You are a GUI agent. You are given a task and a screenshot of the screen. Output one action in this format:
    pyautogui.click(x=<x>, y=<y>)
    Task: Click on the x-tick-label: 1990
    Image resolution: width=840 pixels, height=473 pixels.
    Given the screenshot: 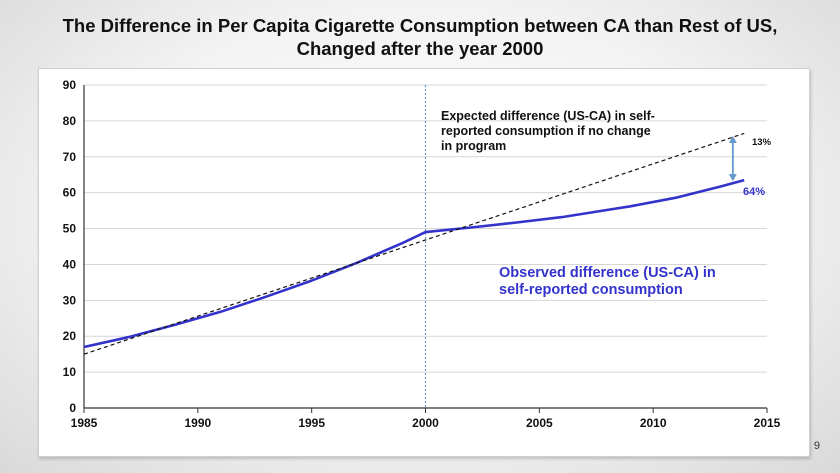 What is the action you would take?
    pyautogui.click(x=197, y=423)
    